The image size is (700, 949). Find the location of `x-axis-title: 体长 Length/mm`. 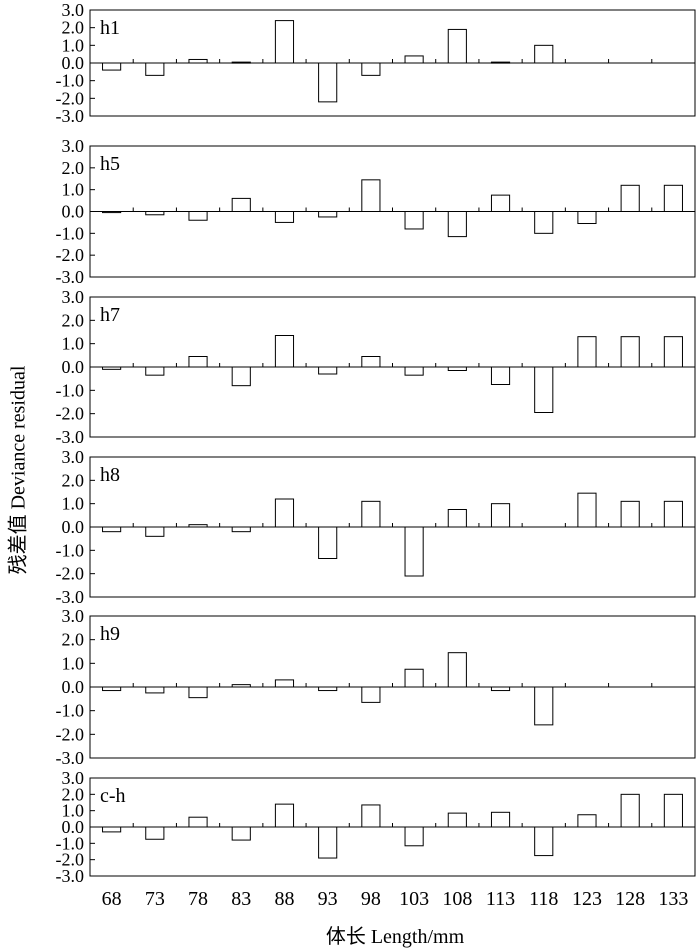

x-axis-title: 体长 Length/mm is located at coordinates (395, 937).